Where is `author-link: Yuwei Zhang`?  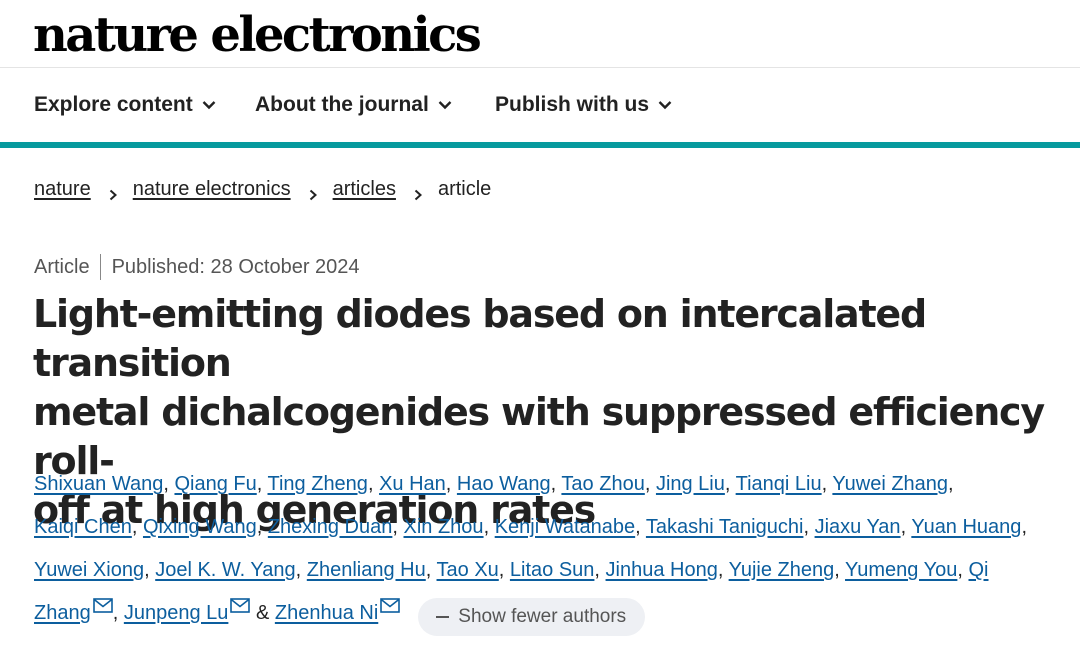 author-link: Yuwei Zhang is located at coordinates (890, 484).